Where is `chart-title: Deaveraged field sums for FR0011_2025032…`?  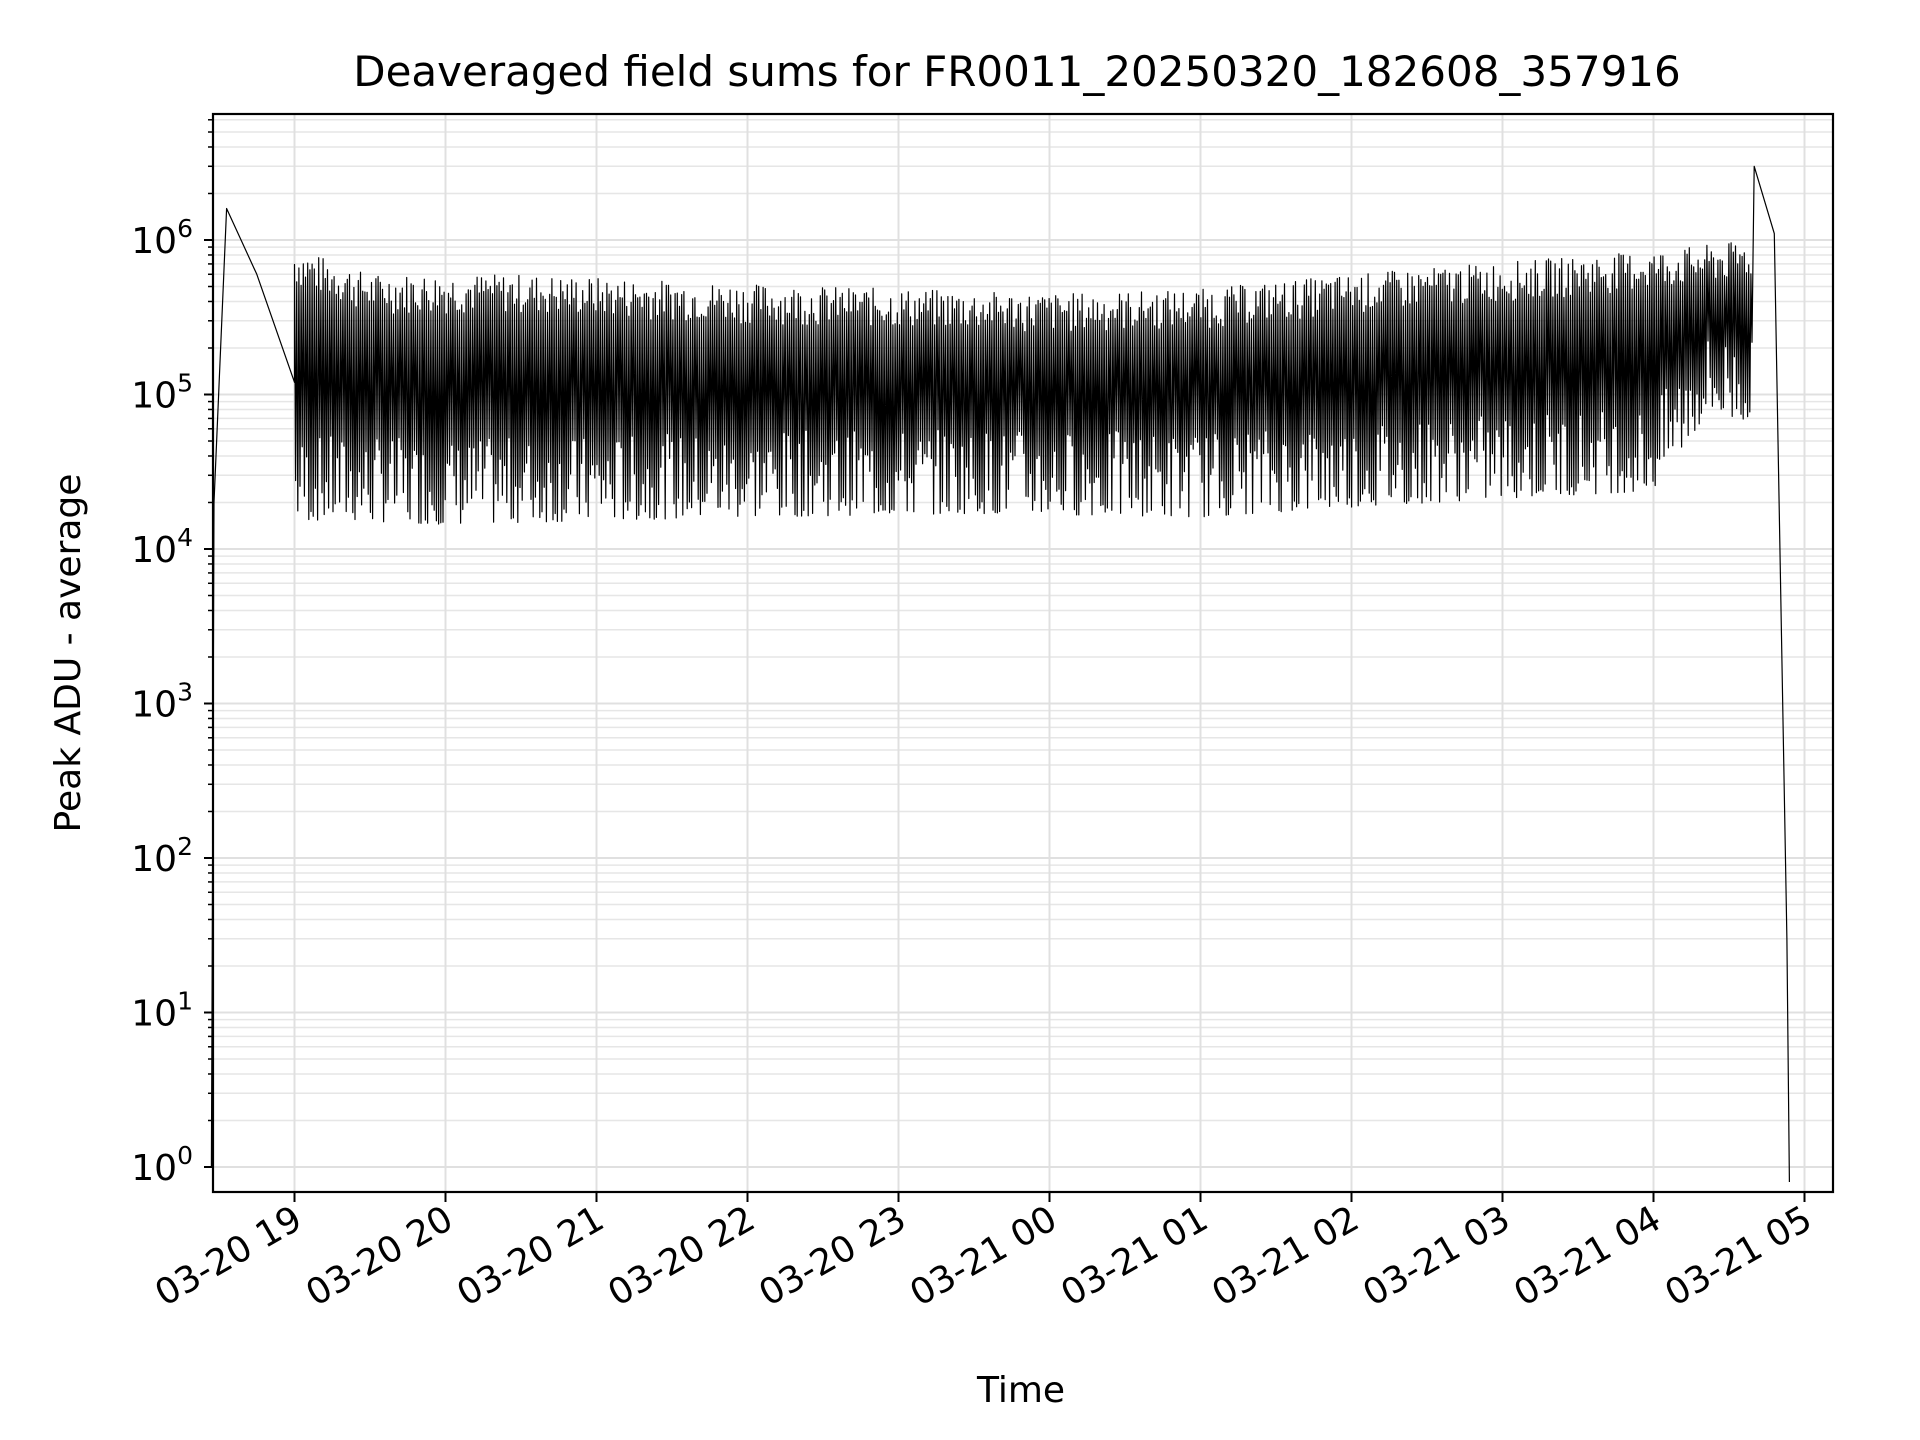
chart-title: Deaveraged field sums for FR0011_2025032… is located at coordinates (1017, 71).